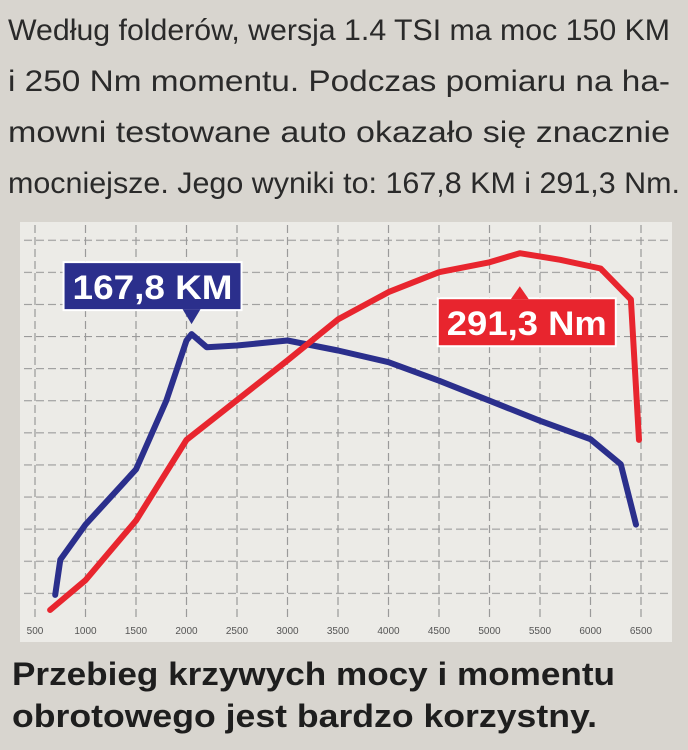  I want to click on x-tick-label: 500, so click(35, 631).